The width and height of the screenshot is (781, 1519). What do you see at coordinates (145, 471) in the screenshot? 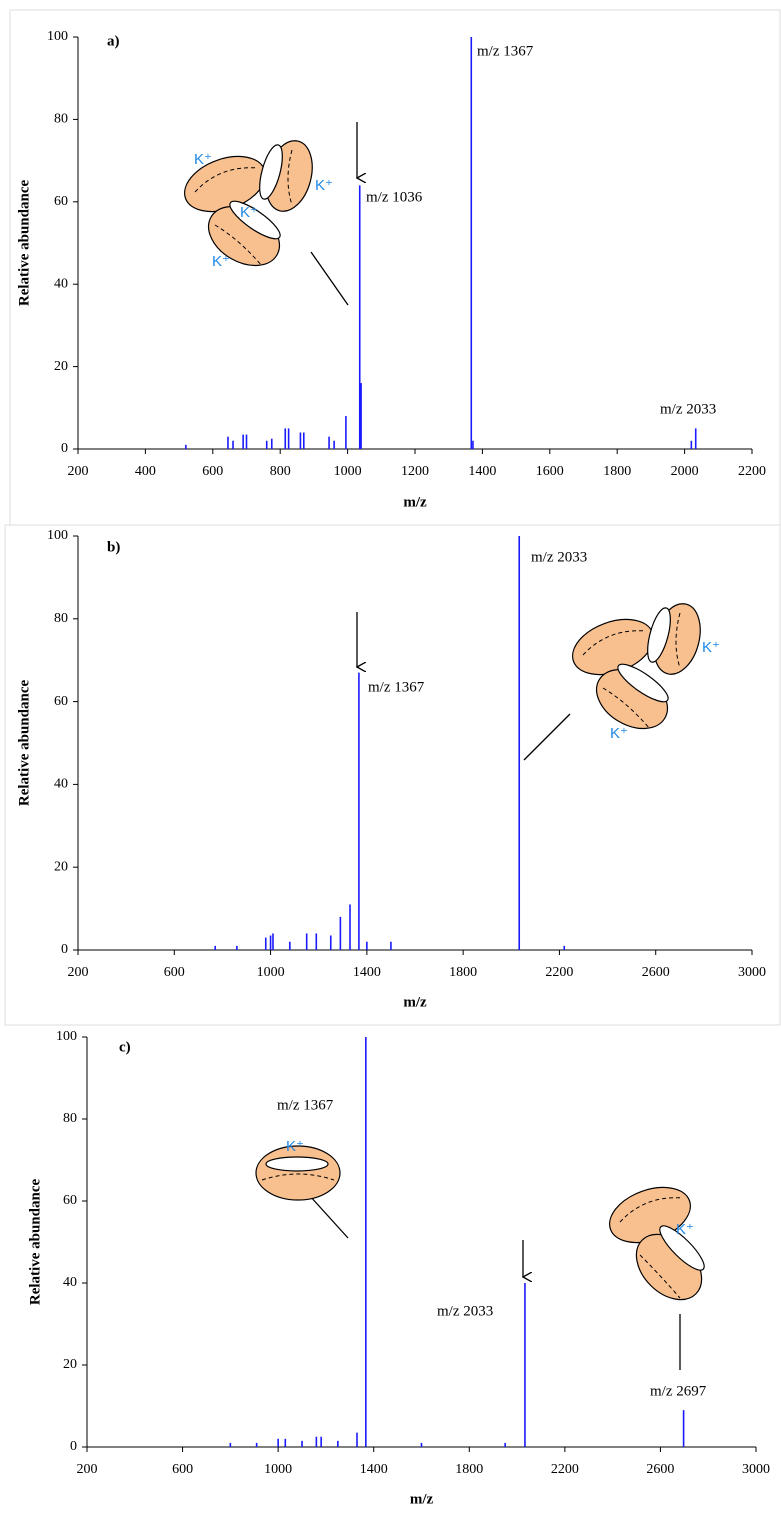
I see `x-tick-label: 400` at bounding box center [145, 471].